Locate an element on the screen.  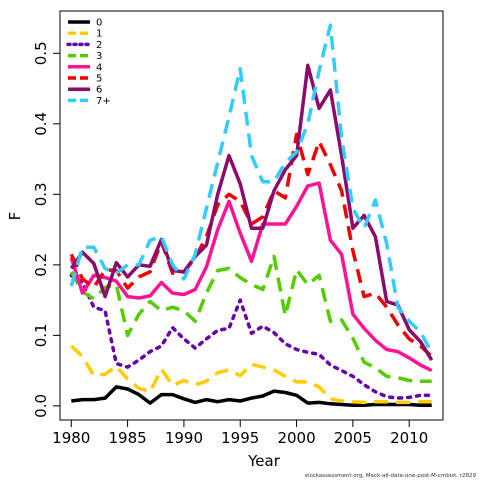
legend-label-7plus: 7+ is located at coordinates (103, 101).